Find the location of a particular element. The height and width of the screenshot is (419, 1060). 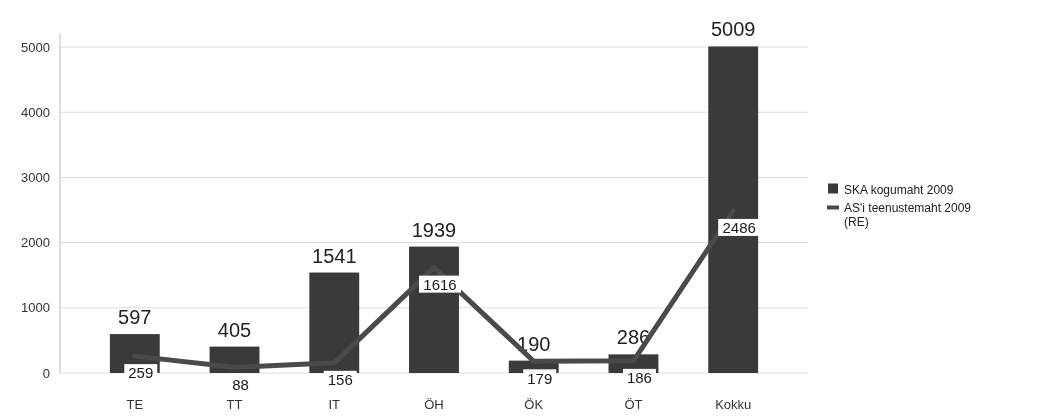

data-label: 156 is located at coordinates (340, 380).